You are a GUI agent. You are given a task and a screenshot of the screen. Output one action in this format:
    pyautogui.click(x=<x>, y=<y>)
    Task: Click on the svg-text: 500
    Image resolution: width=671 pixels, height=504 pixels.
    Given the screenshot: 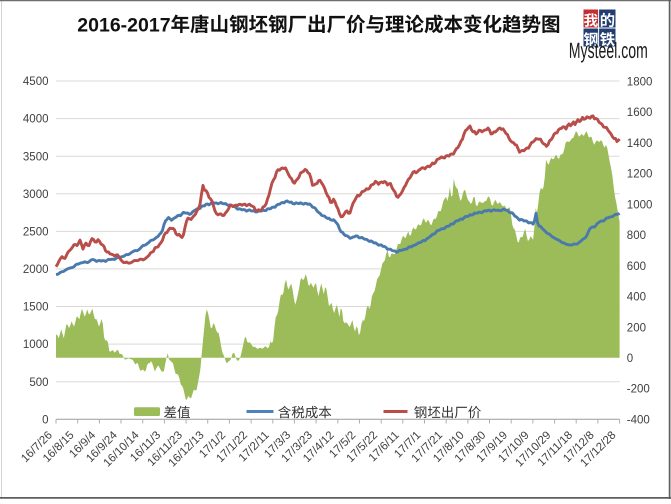 What is the action you would take?
    pyautogui.click(x=38, y=383)
    